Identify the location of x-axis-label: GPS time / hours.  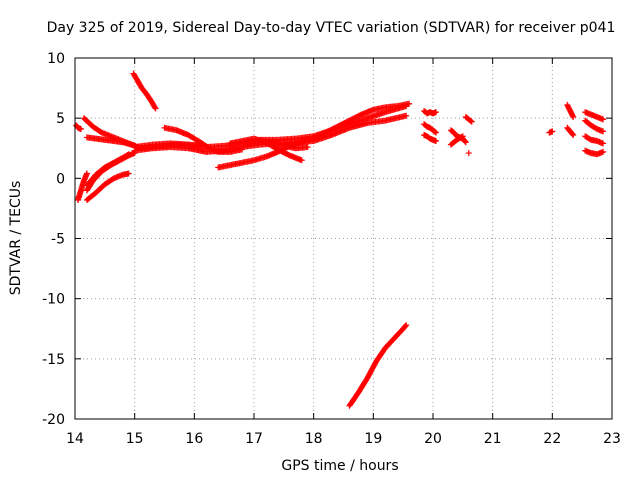
(339, 466).